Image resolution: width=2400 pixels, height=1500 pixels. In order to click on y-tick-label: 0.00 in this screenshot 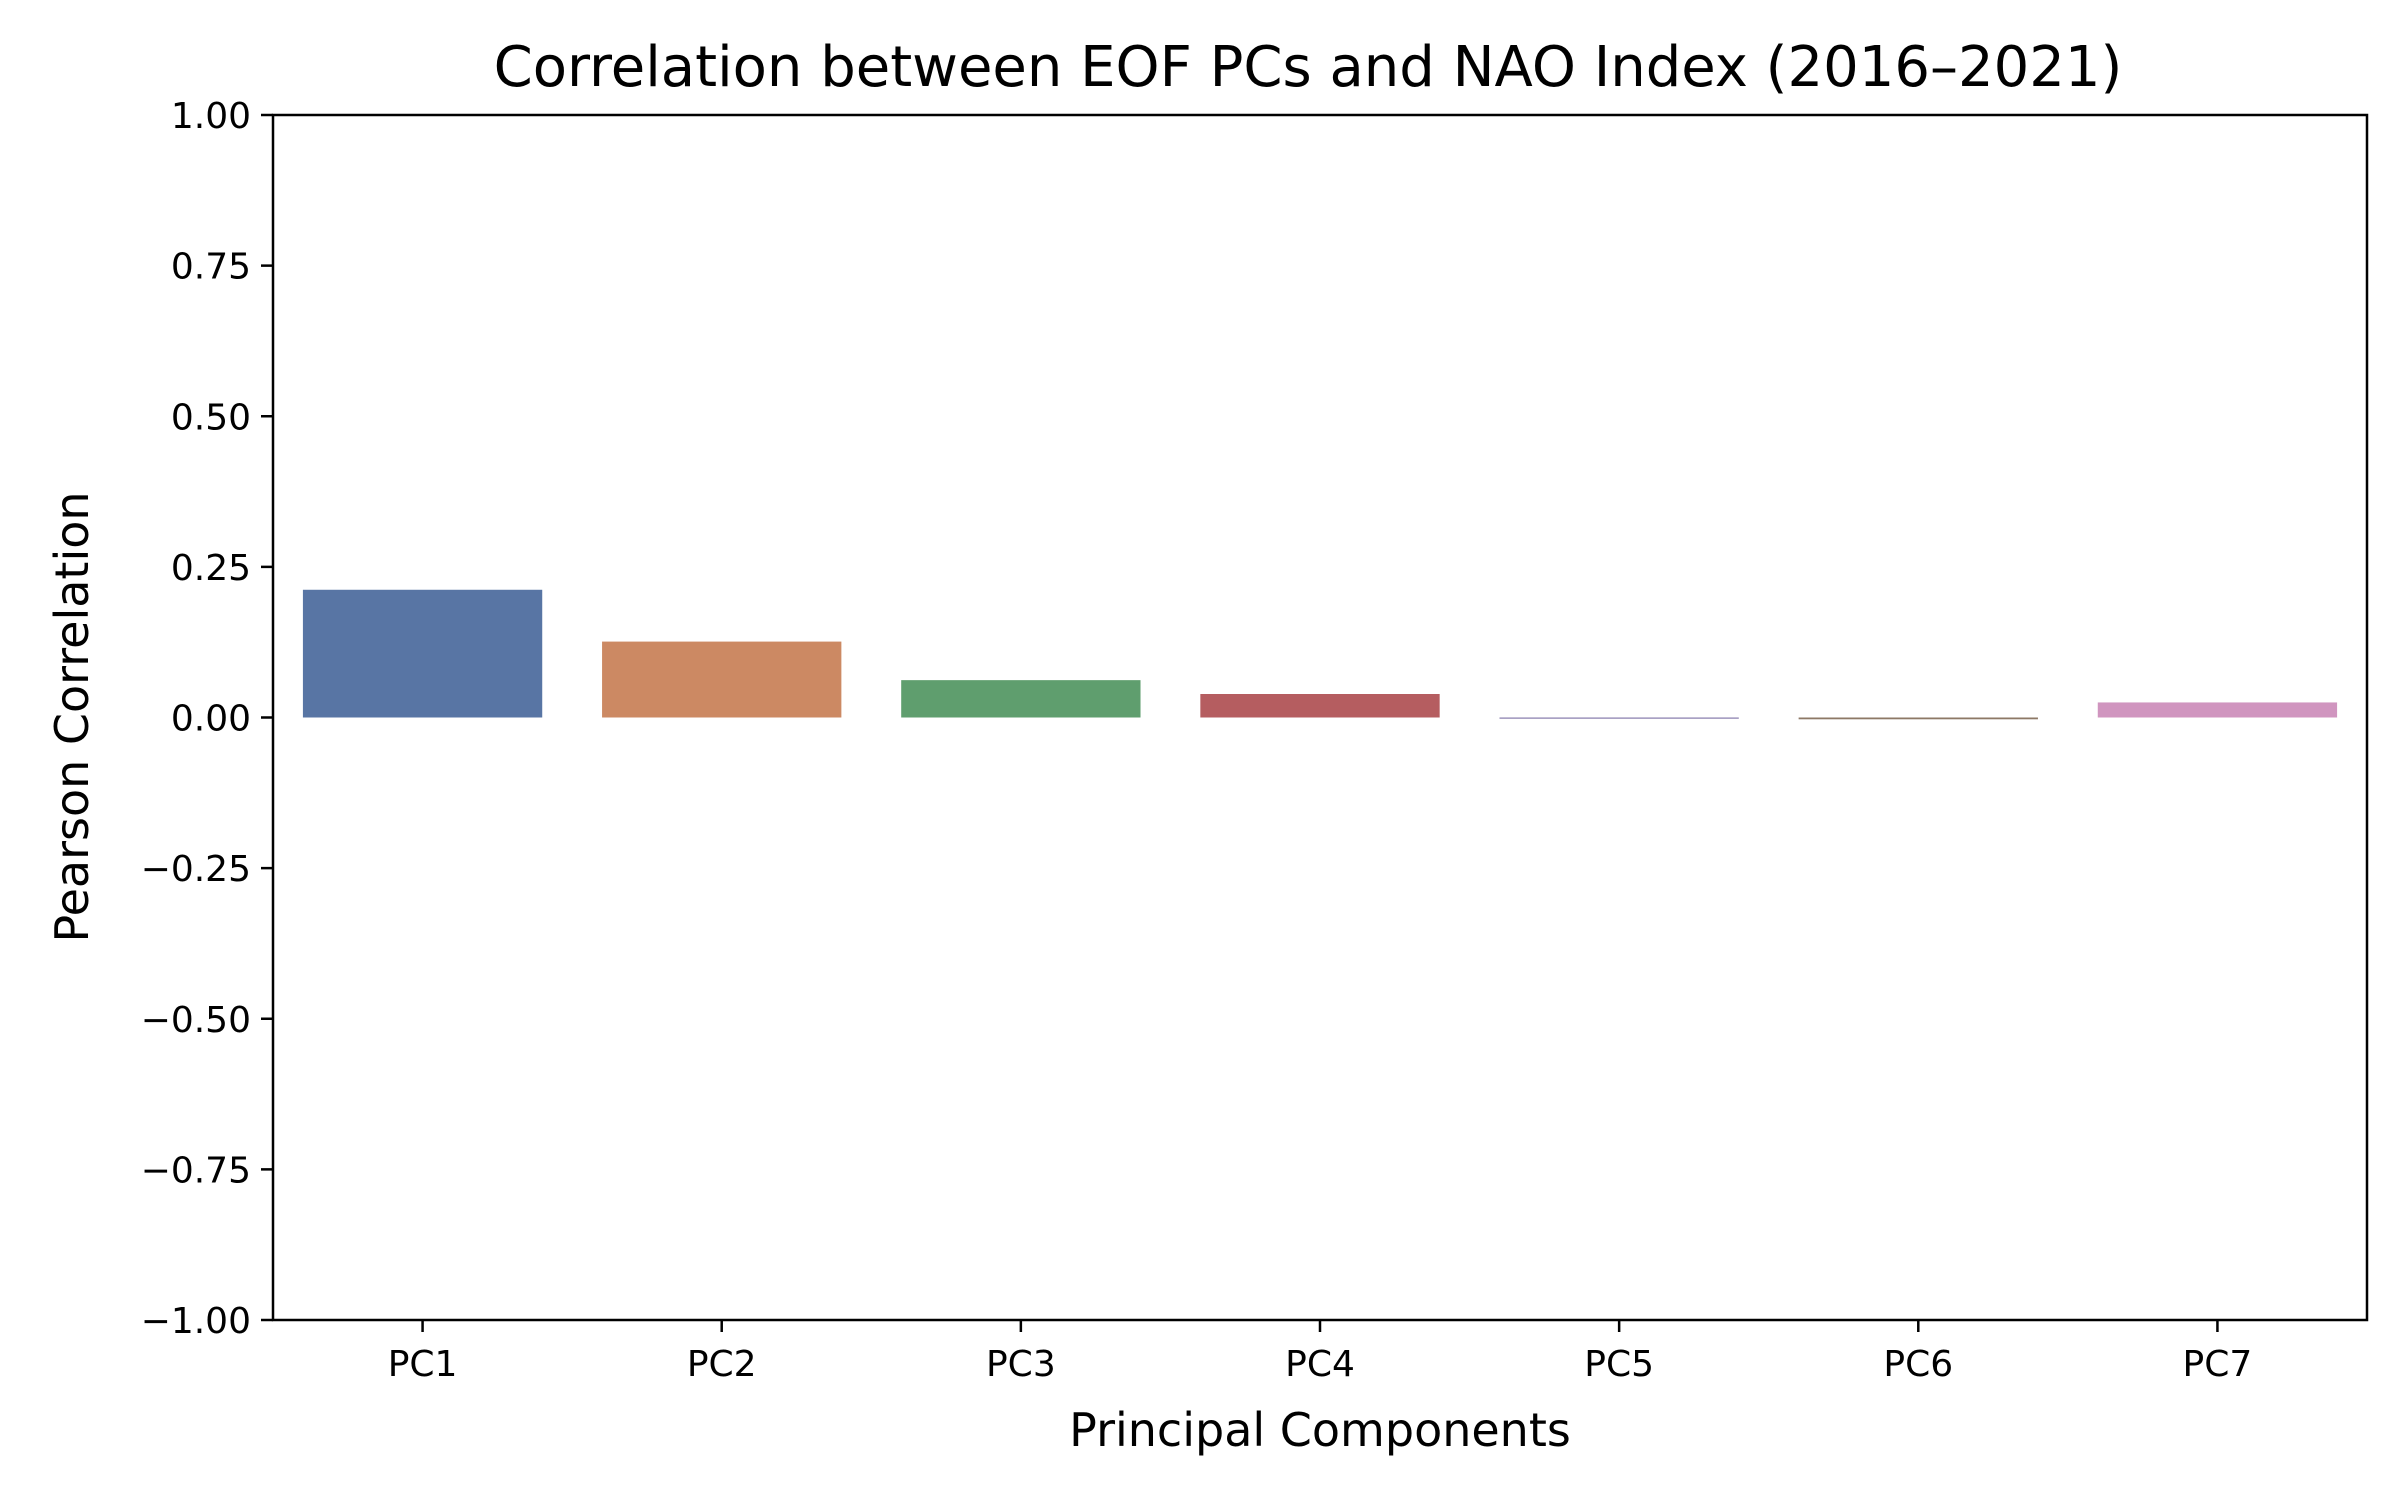, I will do `click(211, 719)`.